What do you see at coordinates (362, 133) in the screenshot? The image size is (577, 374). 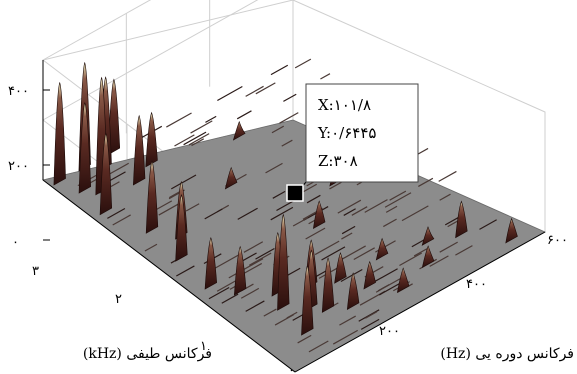 I see `datatip-box` at bounding box center [362, 133].